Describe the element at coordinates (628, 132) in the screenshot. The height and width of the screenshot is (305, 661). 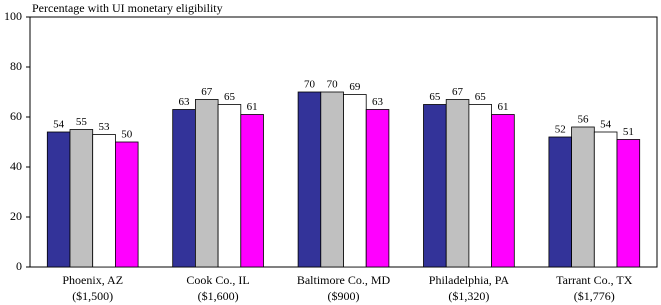
I see `value-label: 51` at that location.